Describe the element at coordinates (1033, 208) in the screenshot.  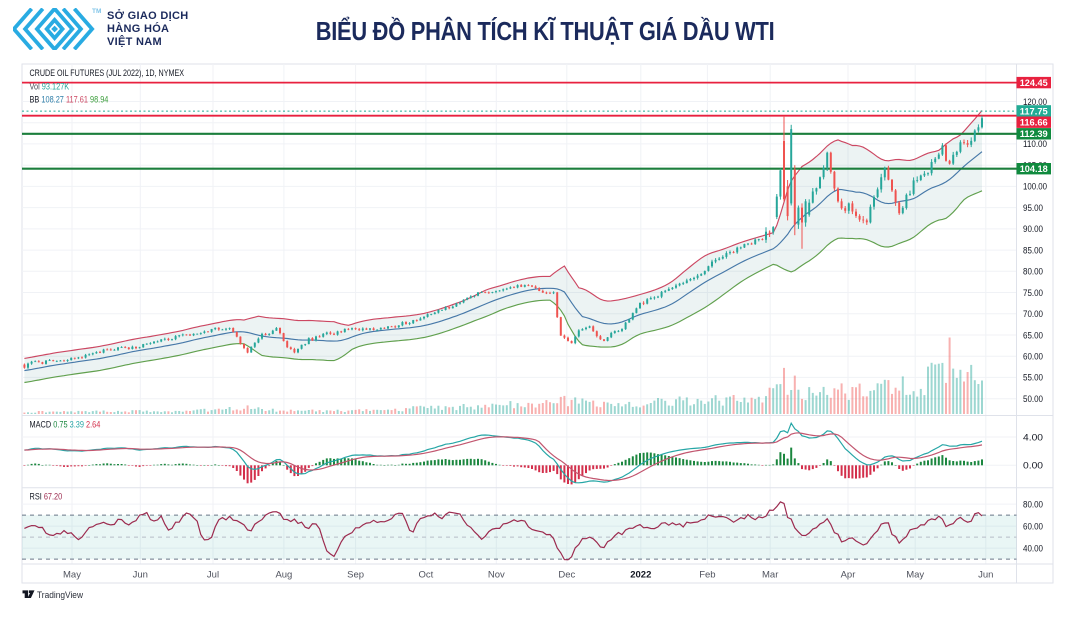
I see `svg-text: 95.00` at that location.